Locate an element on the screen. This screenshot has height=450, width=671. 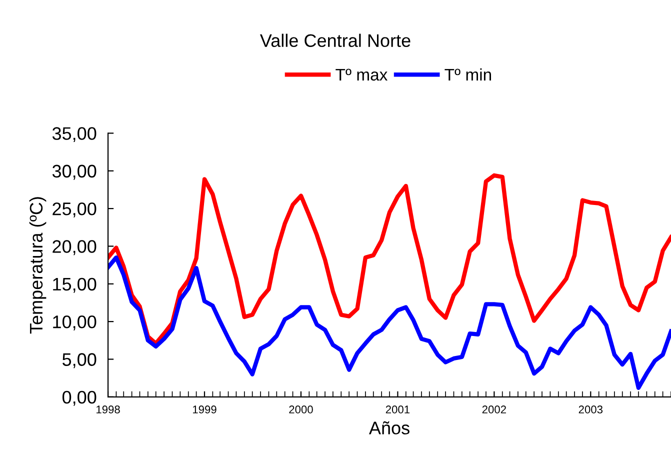
y-tick-label: 35,00 is located at coordinates (74, 134).